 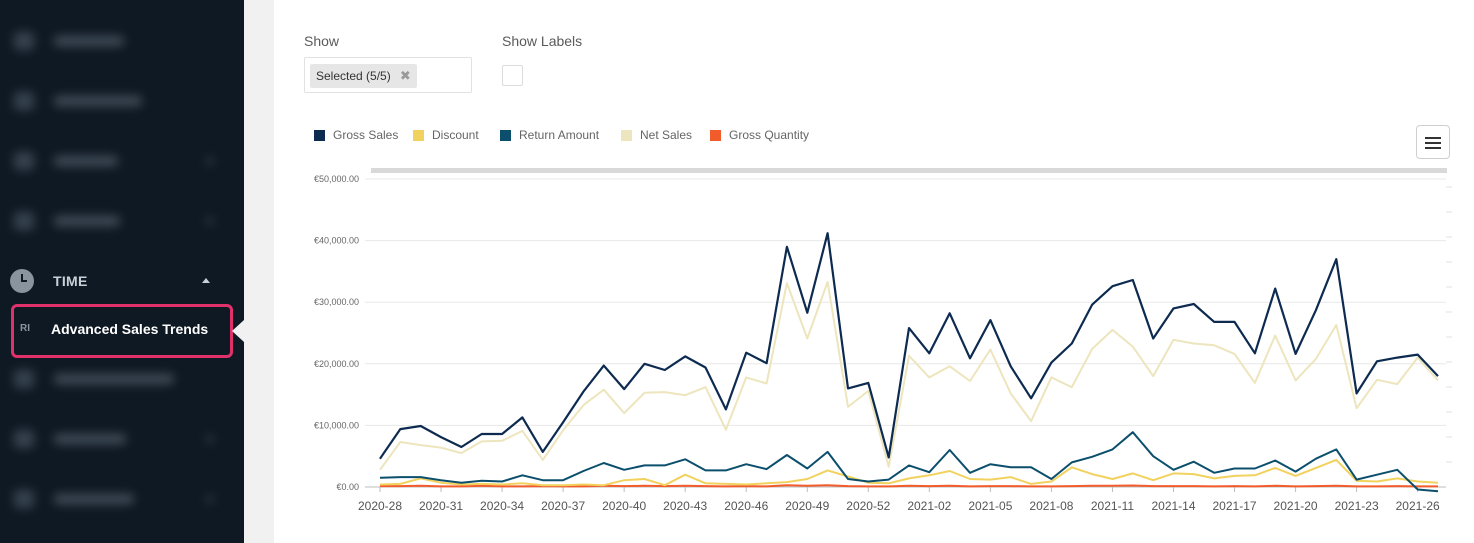 What do you see at coordinates (1051, 506) in the screenshot?
I see `x-tick-label: 2021-08` at bounding box center [1051, 506].